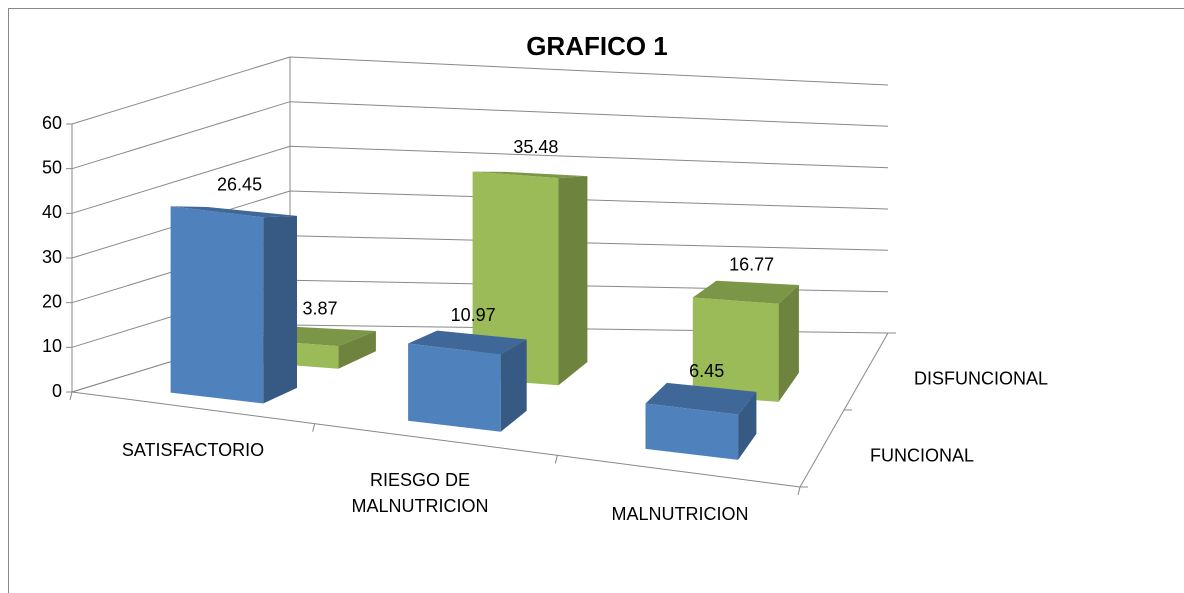  I want to click on data-label: 10.97, so click(473, 315).